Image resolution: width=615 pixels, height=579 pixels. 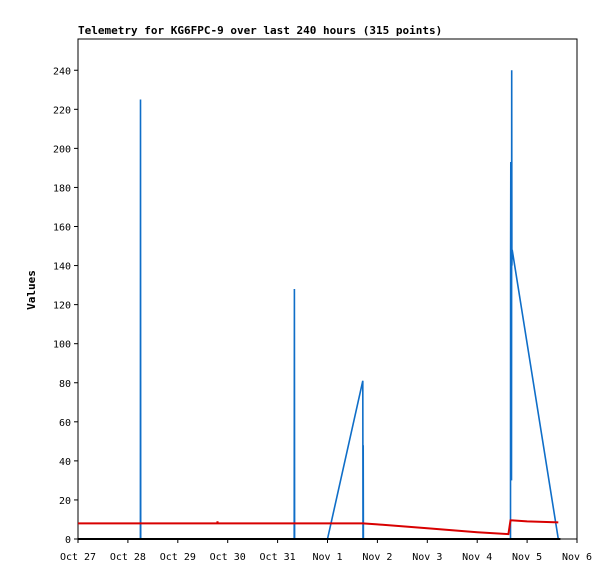 What do you see at coordinates (577, 557) in the screenshot?
I see `x-tick-label: Nov 6` at bounding box center [577, 557].